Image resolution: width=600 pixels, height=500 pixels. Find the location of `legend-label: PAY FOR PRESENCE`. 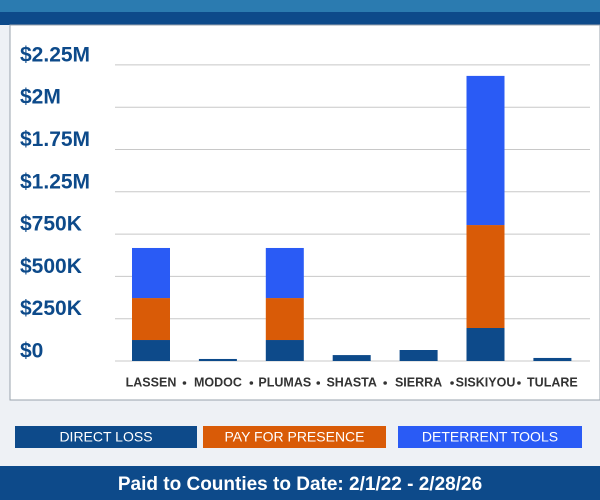

legend-label: PAY FOR PRESENCE is located at coordinates (294, 437).